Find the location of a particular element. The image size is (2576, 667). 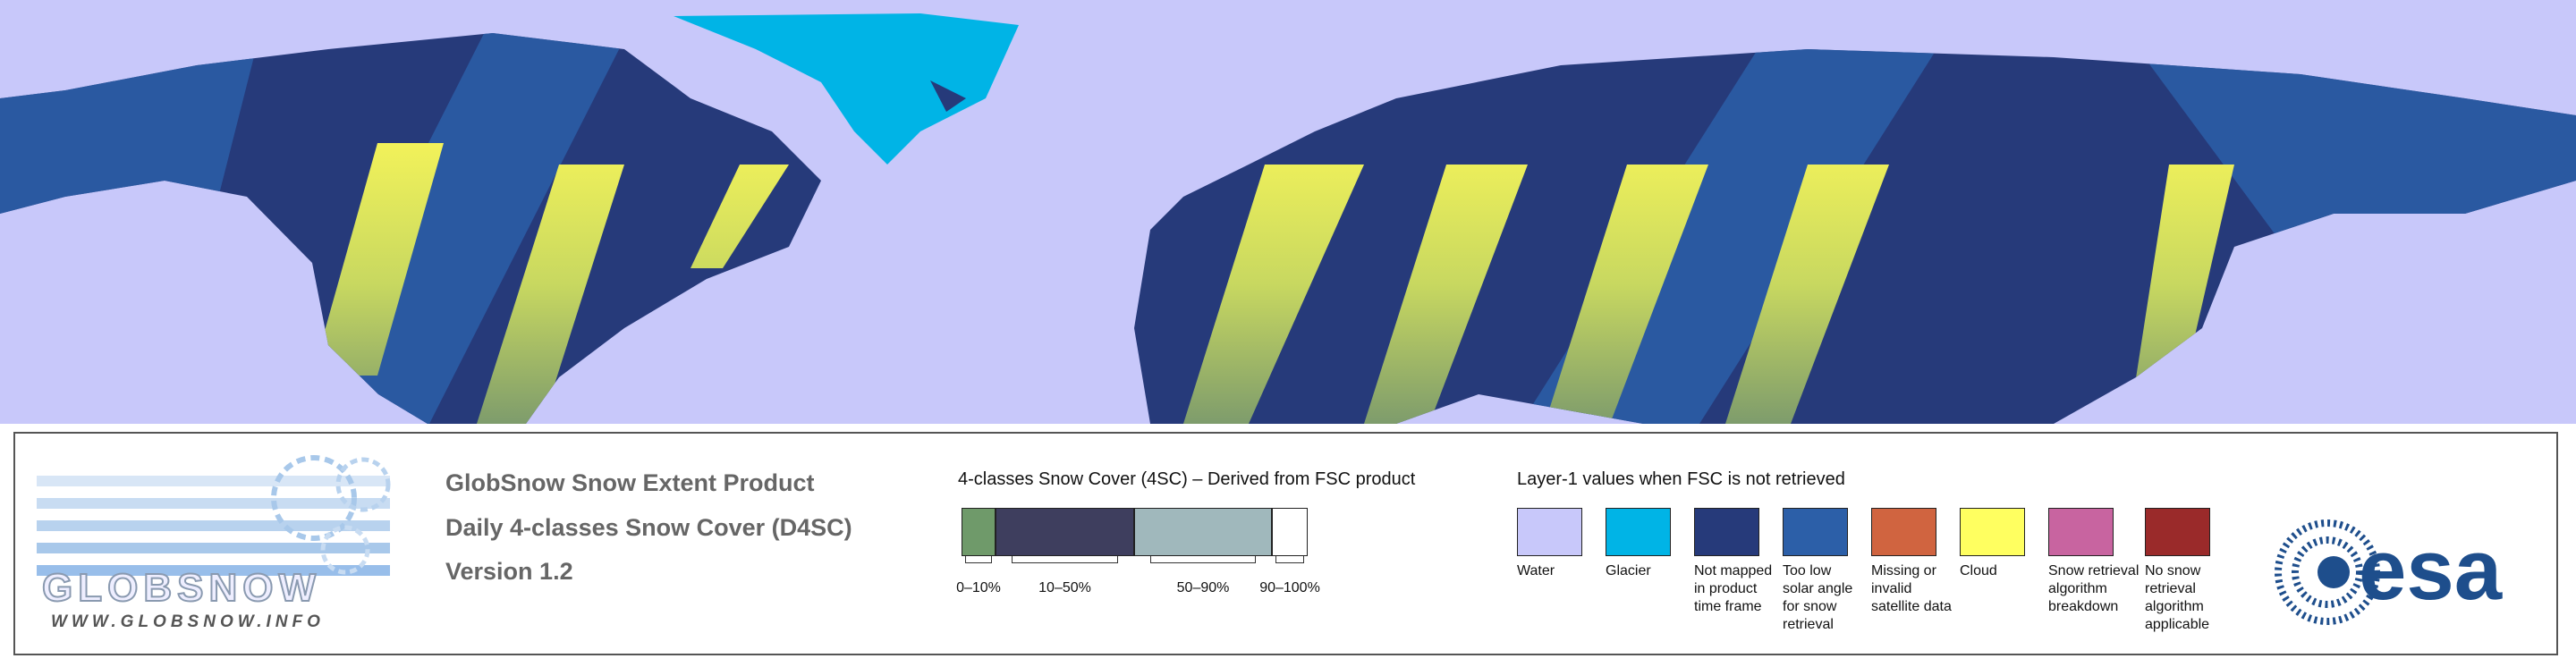

layer-label: Missing or invalid satellite data is located at coordinates (1911, 589).